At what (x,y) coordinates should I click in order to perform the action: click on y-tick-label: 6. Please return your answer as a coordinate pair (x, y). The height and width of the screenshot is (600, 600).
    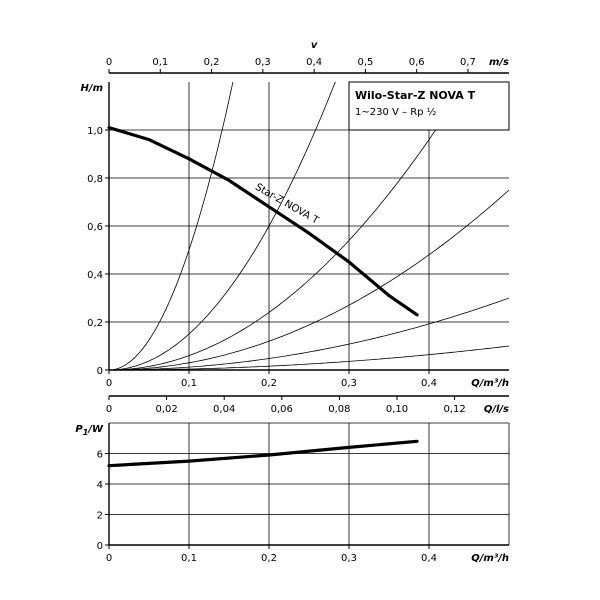
    Looking at the image, I should click on (100, 455).